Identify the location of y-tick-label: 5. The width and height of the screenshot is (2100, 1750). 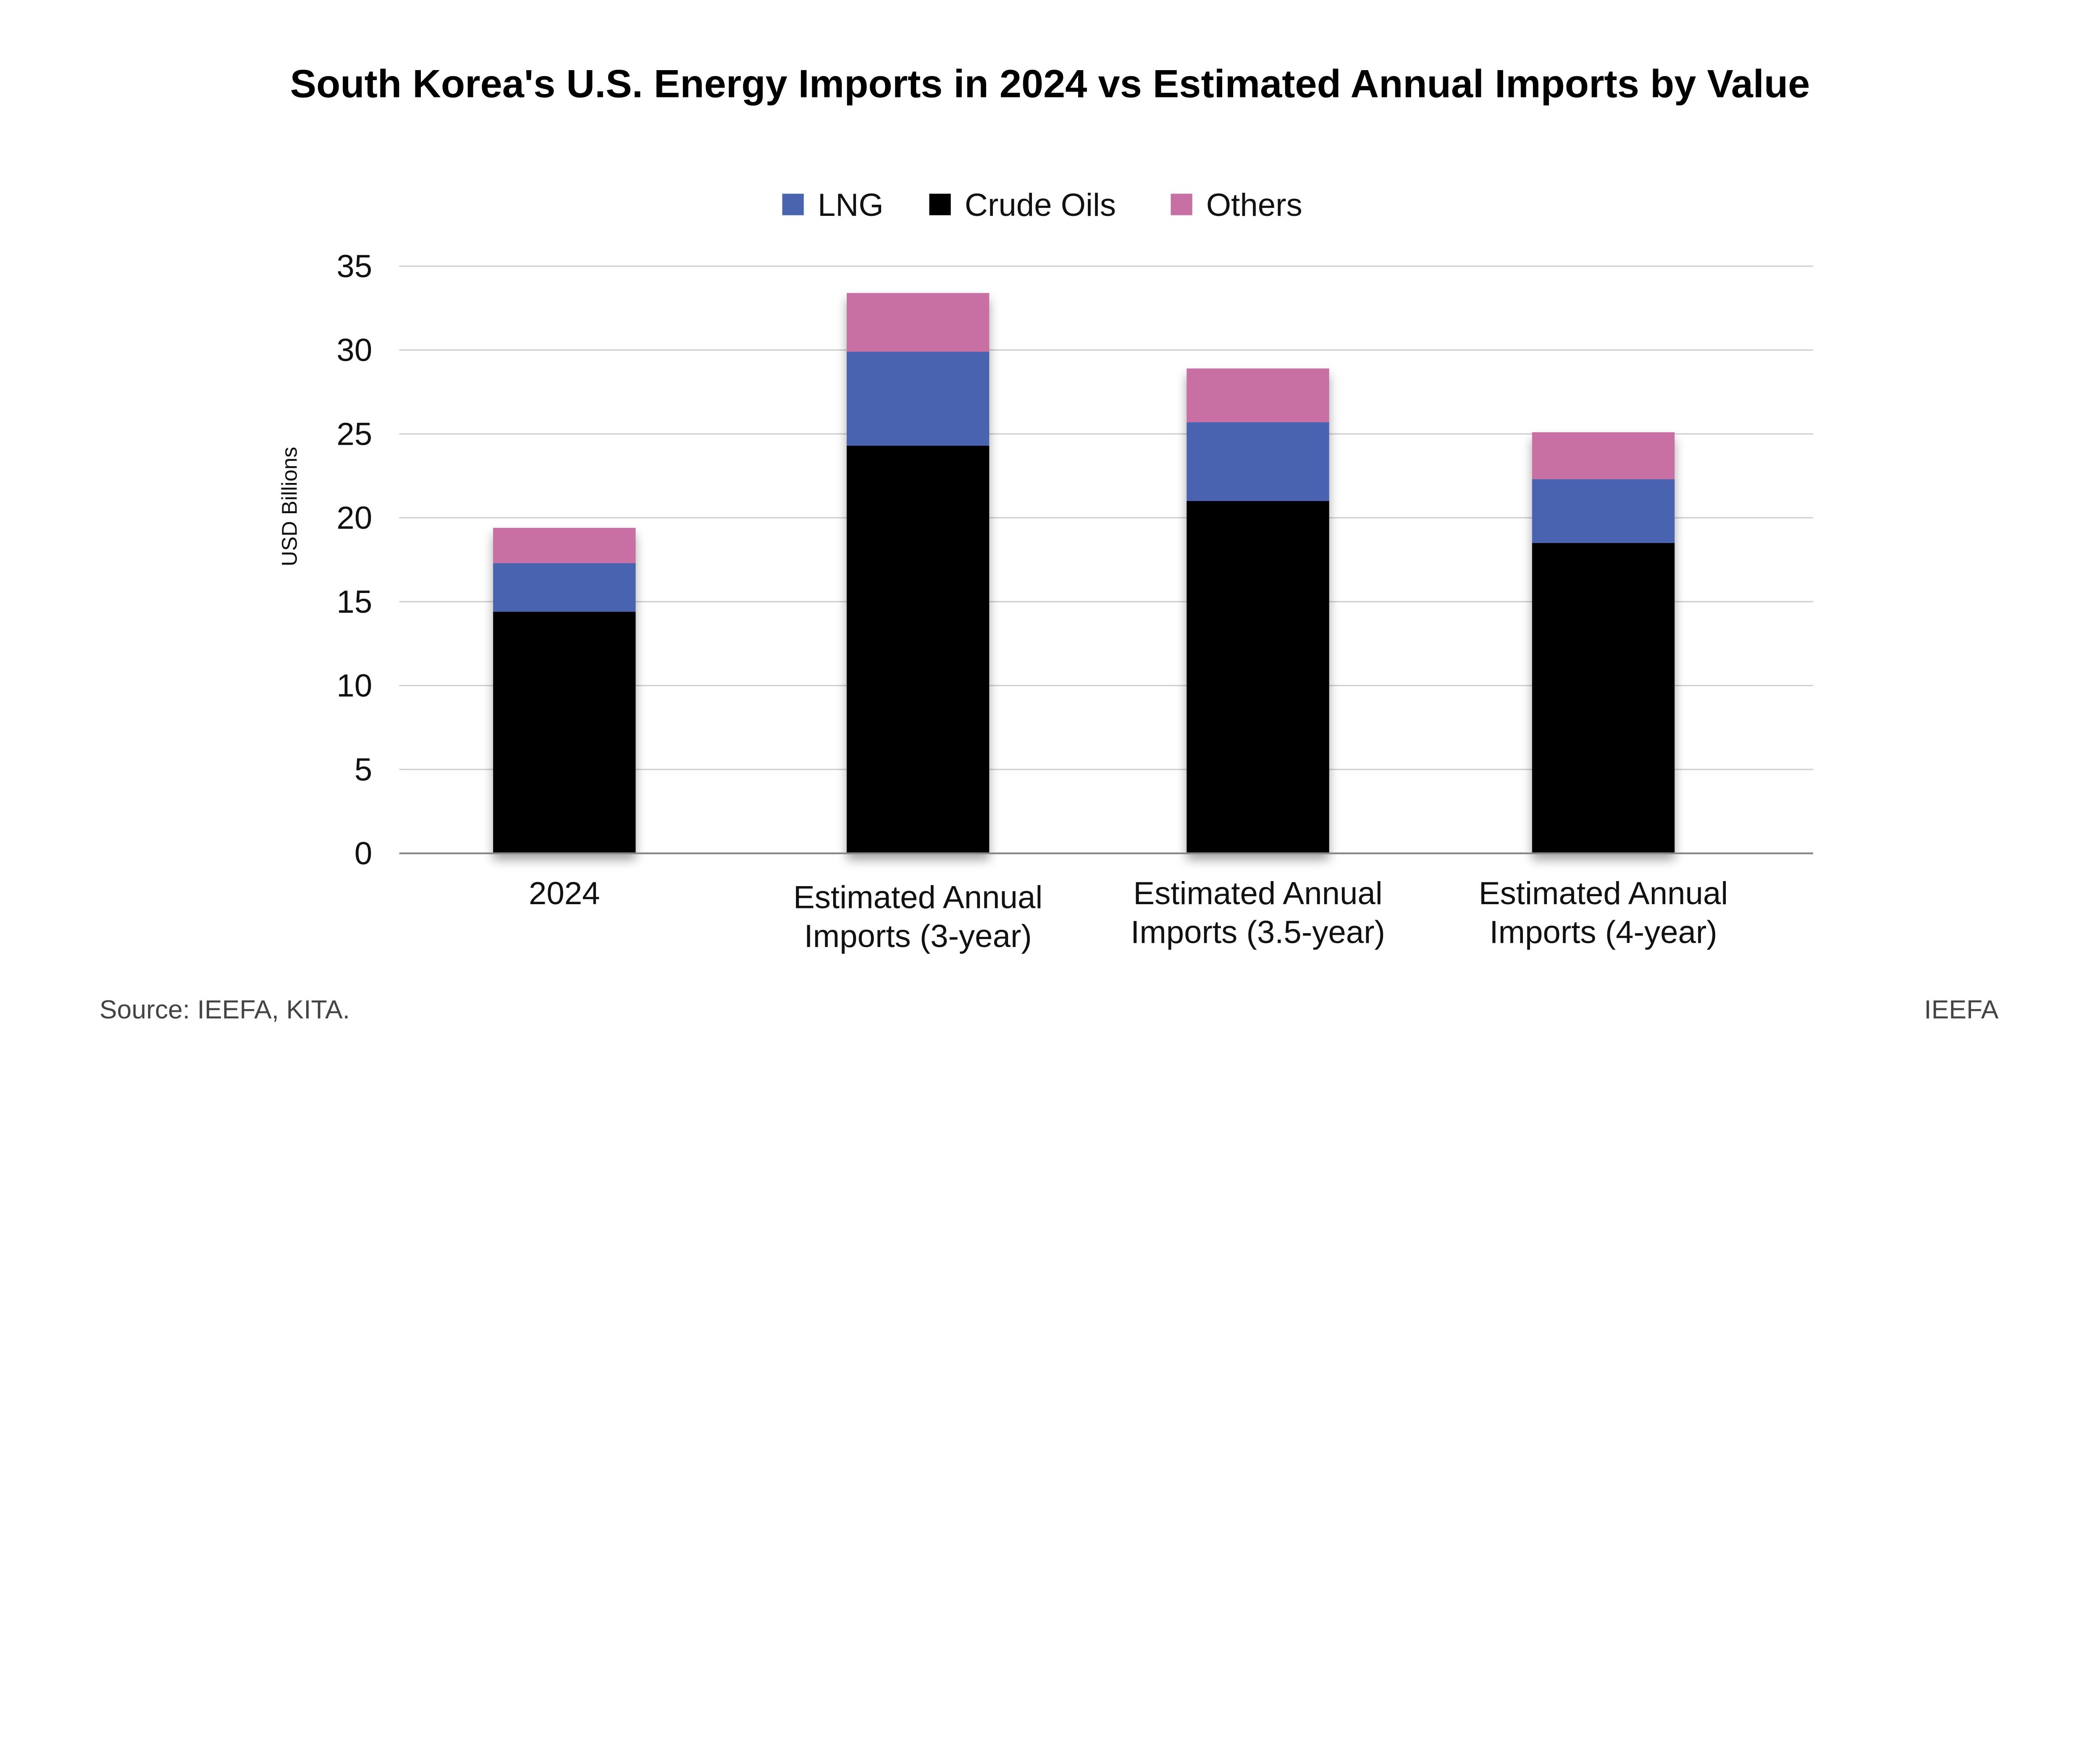
(363, 769).